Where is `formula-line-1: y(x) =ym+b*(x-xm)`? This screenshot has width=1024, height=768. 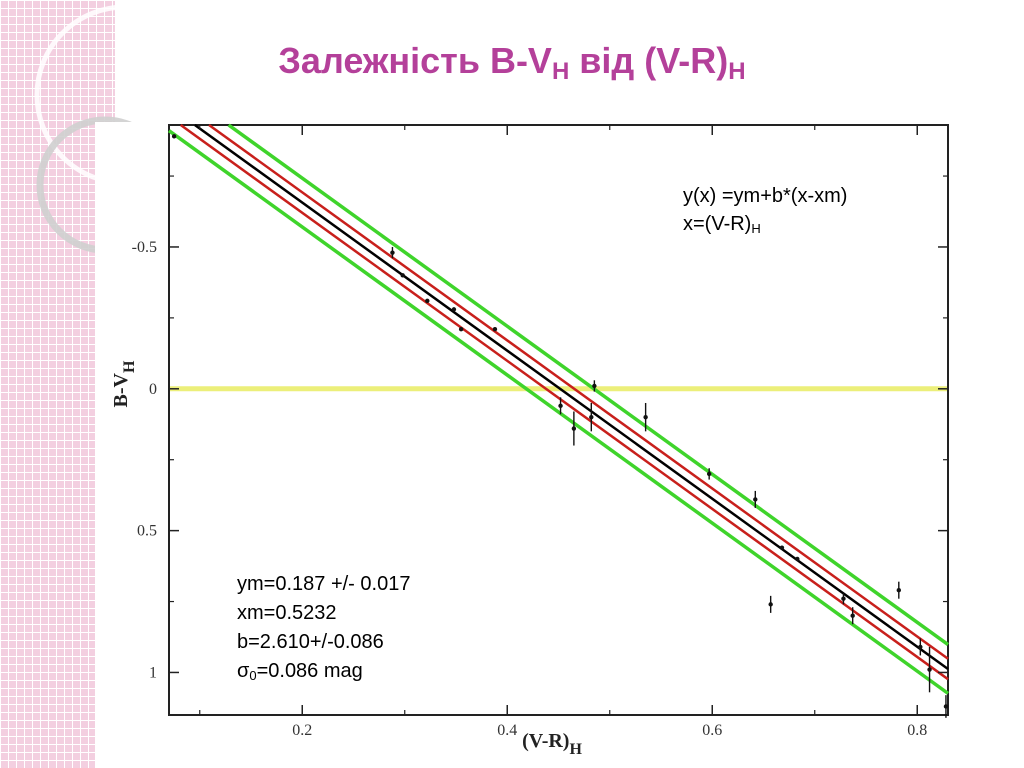 formula-line-1: y(x) =ym+b*(x-xm) is located at coordinates (765, 196).